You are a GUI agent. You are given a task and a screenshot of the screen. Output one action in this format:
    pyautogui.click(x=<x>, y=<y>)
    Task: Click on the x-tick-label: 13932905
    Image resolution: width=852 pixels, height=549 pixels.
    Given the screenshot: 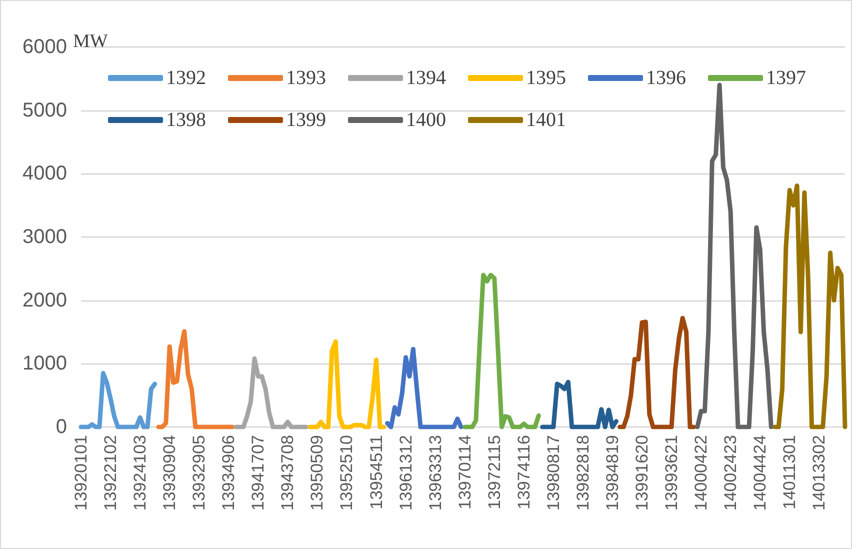 What is the action you would take?
    pyautogui.click(x=199, y=473)
    